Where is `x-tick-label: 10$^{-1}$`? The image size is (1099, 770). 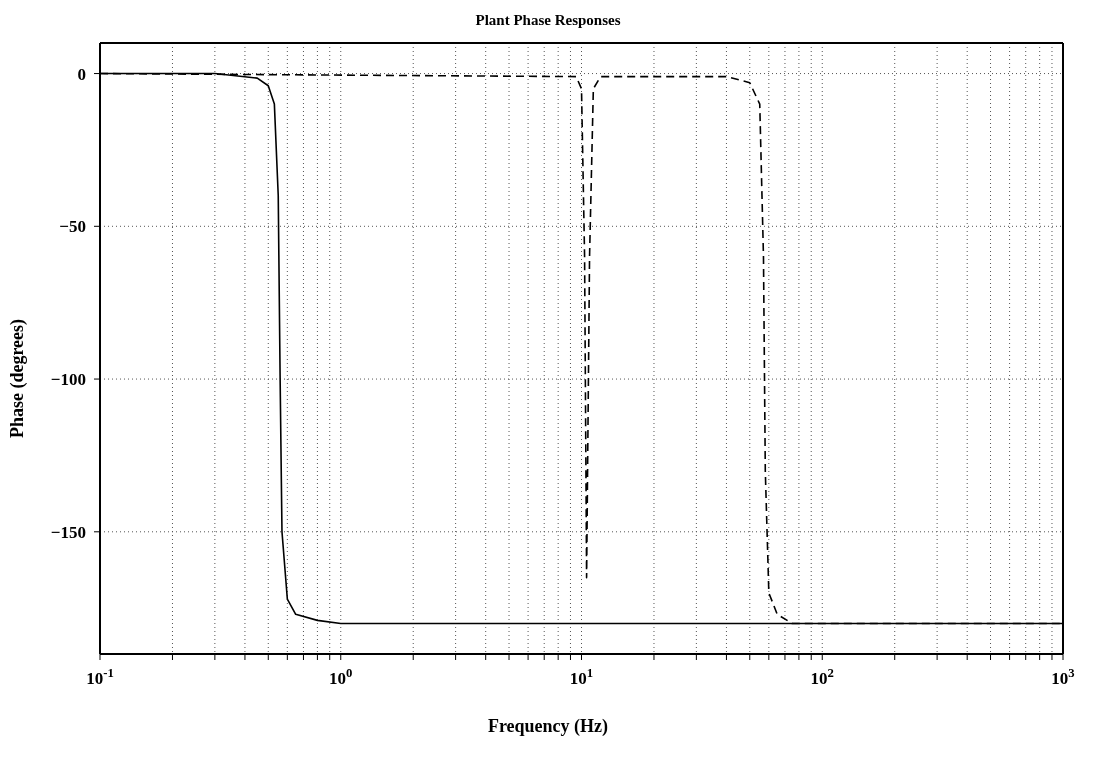
x-tick-label: 10$^{-1}$ is located at coordinates (100, 677).